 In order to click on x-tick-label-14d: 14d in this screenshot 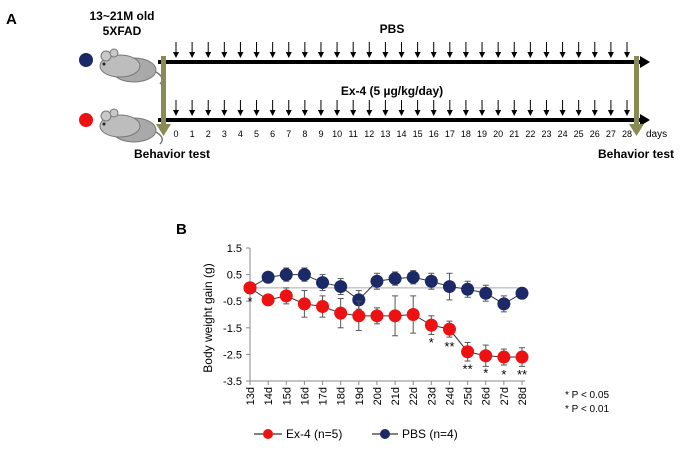, I will do `click(269, 396)`.